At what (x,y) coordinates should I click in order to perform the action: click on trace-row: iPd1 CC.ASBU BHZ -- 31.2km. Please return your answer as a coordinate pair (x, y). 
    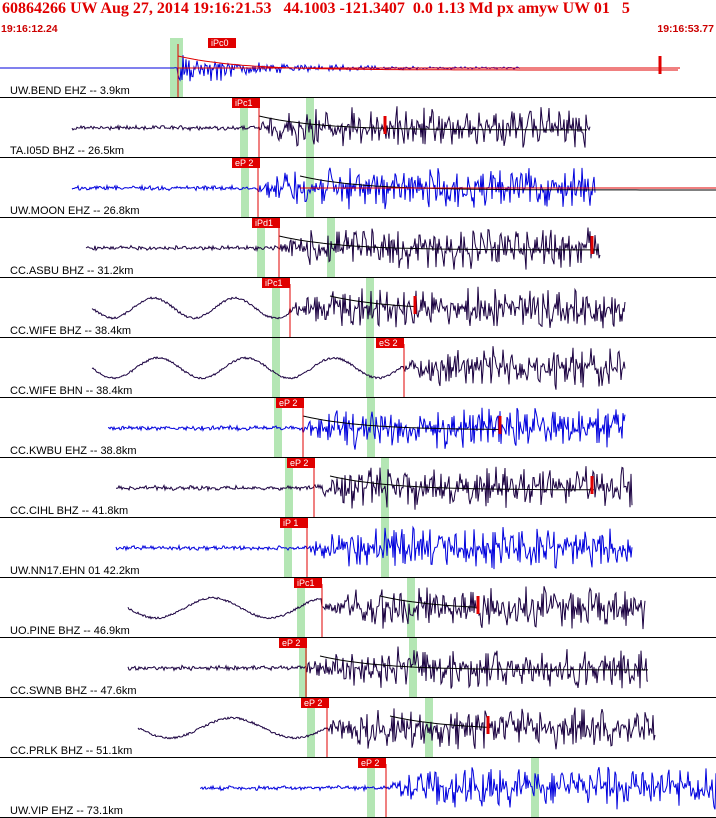
    Looking at the image, I should click on (358, 248).